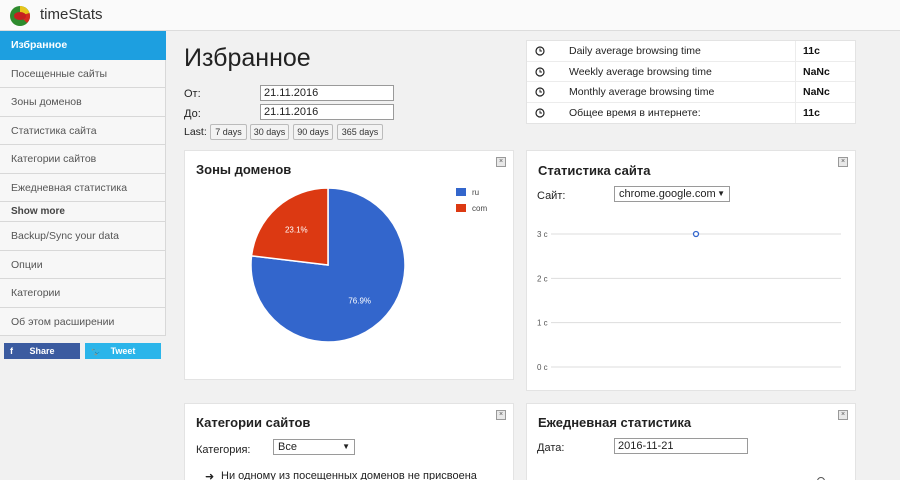  What do you see at coordinates (97, 351) in the screenshot?
I see `twitter-icon: 🐦` at bounding box center [97, 351].